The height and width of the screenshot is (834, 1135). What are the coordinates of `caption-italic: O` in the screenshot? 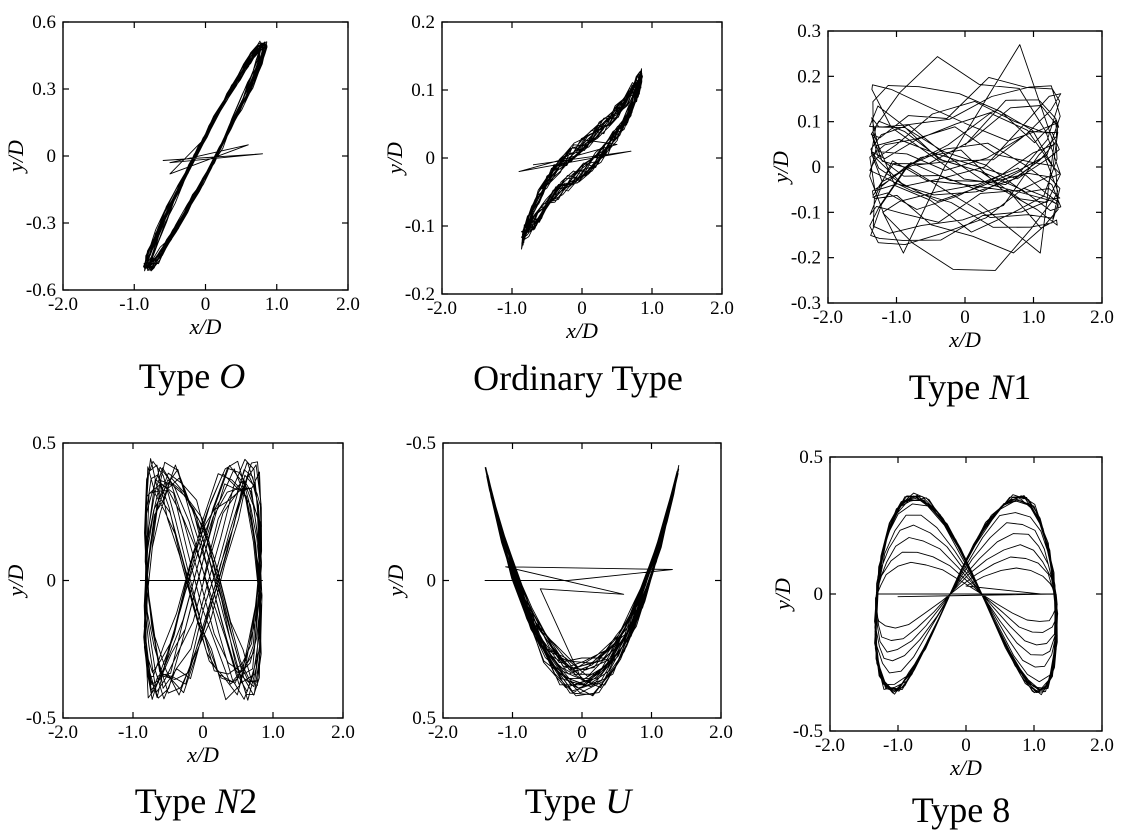 It's located at (232, 376).